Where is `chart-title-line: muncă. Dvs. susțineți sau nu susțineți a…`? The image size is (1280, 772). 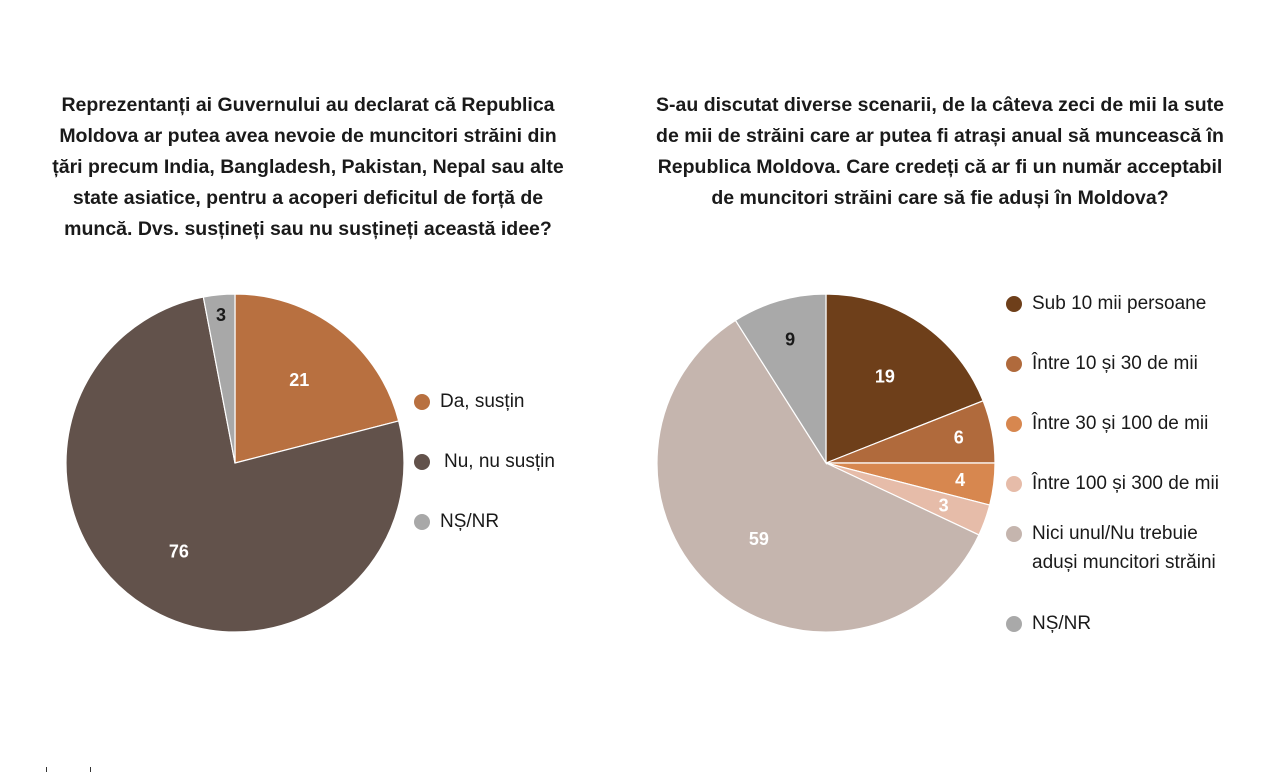
chart-title-line: muncă. Dvs. susțineți sau nu susțineți a… is located at coordinates (308, 229).